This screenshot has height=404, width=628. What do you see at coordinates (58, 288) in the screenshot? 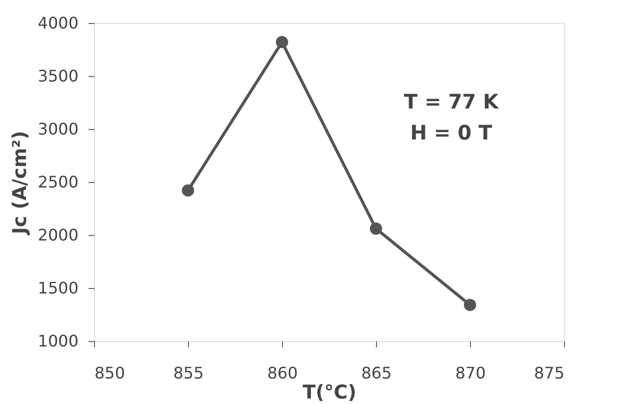
I see `y-tick-label: 1500` at bounding box center [58, 288].